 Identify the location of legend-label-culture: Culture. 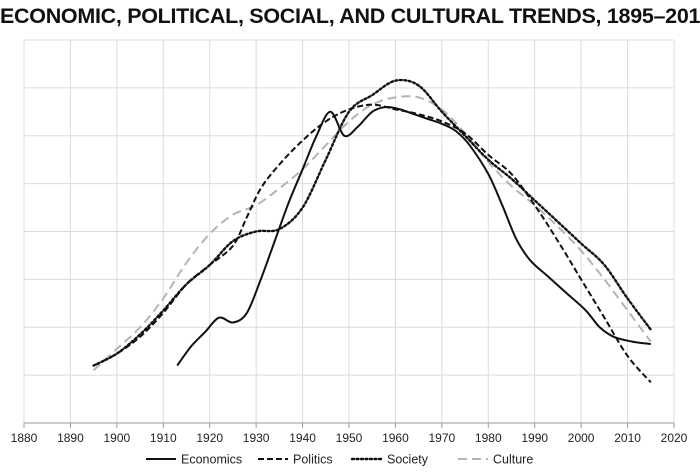
(513, 460).